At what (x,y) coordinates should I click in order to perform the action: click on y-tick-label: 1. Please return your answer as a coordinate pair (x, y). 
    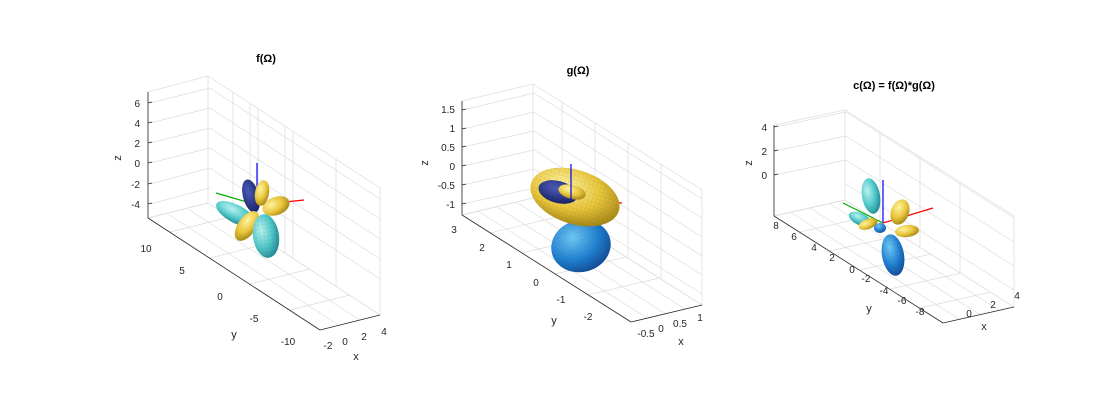
    Looking at the image, I should click on (509, 265).